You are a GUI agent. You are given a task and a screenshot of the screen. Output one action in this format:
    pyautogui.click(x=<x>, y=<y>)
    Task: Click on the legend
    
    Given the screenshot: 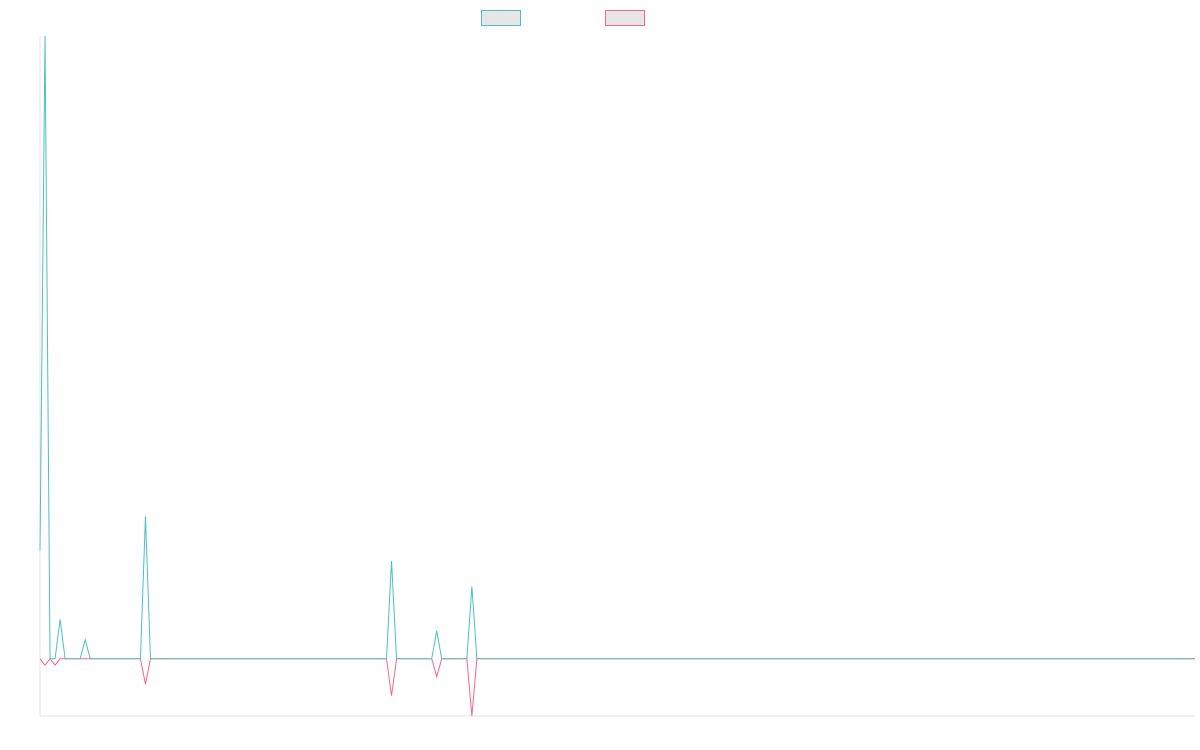 What is the action you would take?
    pyautogui.click(x=563, y=18)
    